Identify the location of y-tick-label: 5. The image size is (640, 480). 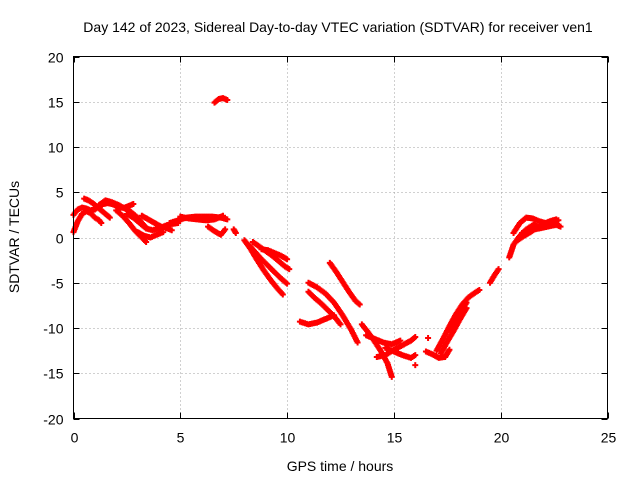
(60, 193).